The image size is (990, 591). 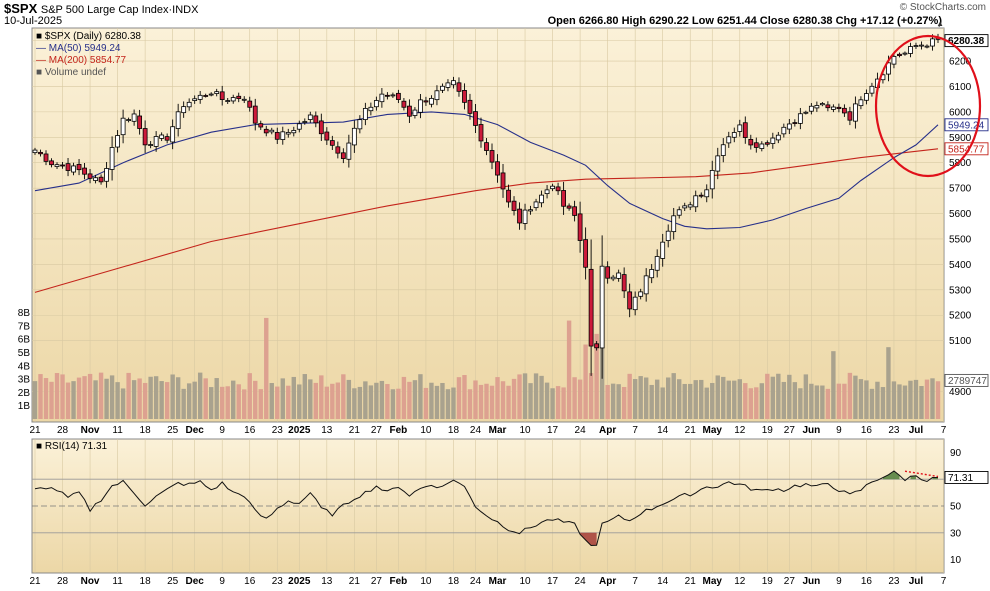 What do you see at coordinates (104, 10) in the screenshot?
I see `index-name: S&P 500 Large Cap Index` at bounding box center [104, 10].